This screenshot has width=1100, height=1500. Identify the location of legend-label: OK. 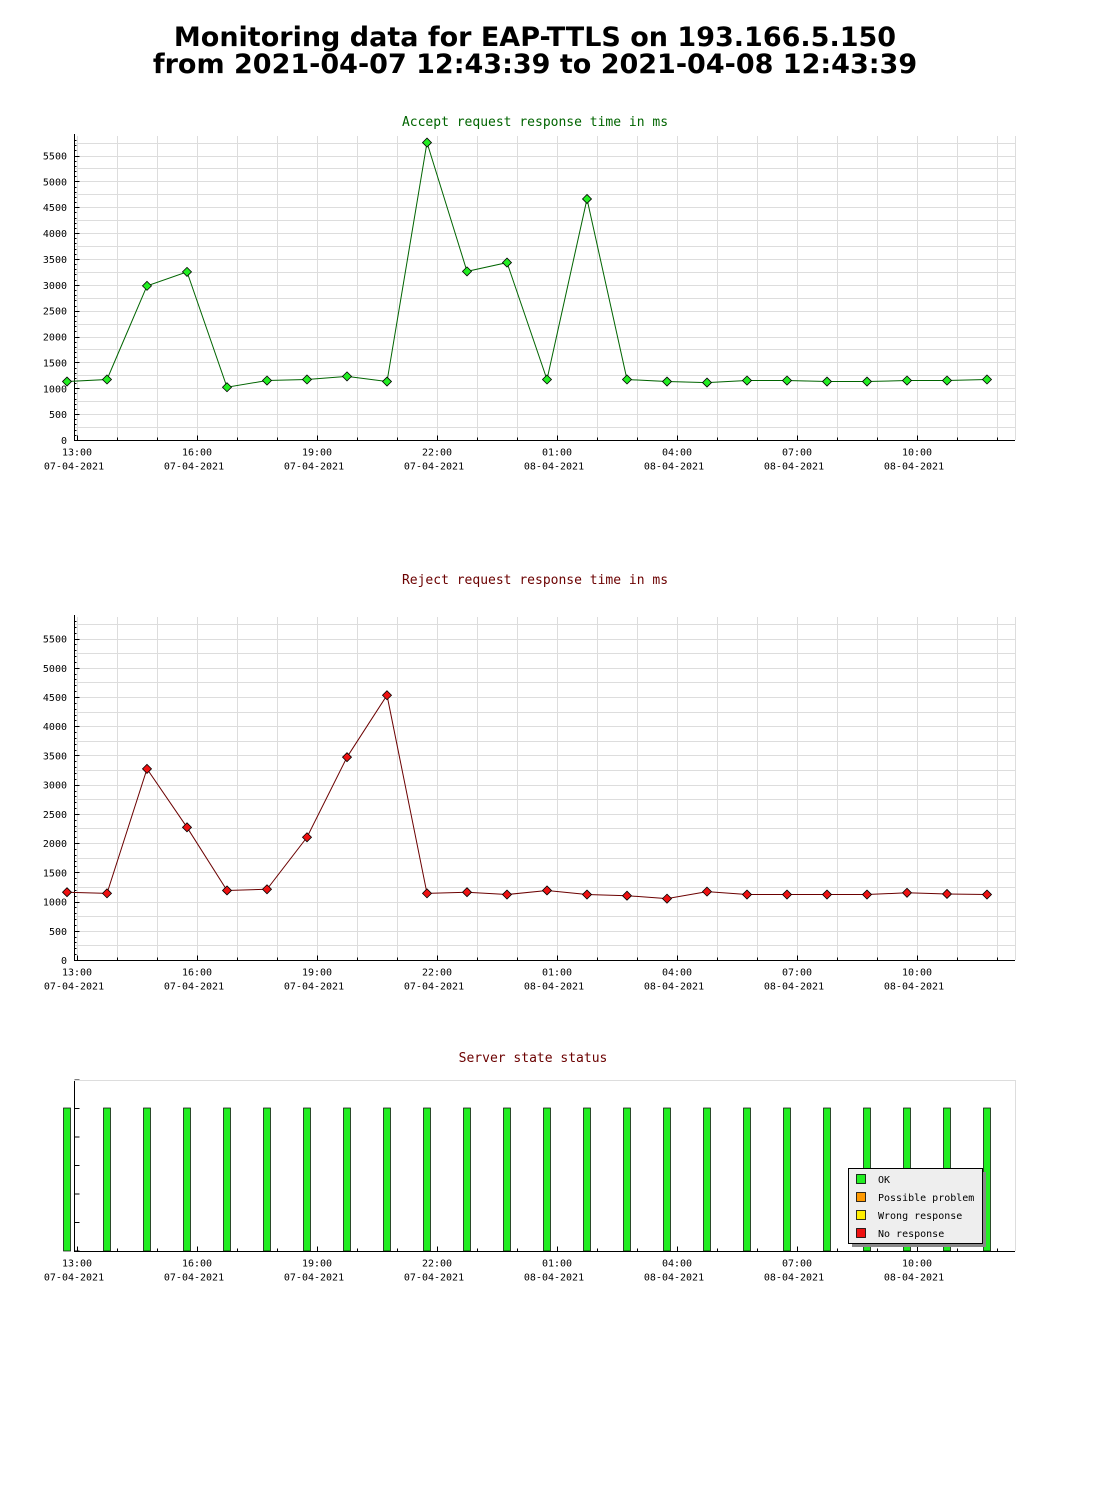
(884, 1180).